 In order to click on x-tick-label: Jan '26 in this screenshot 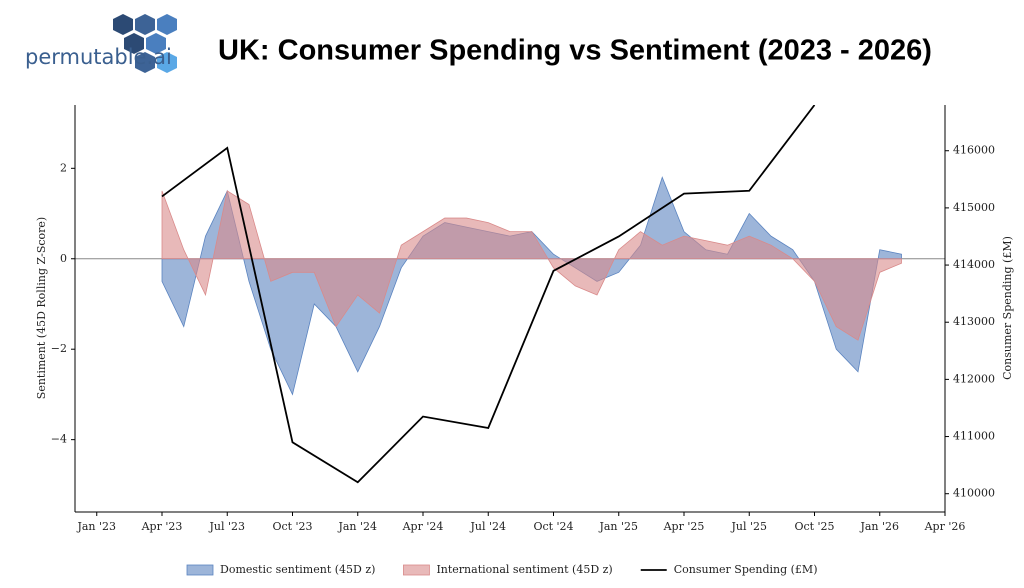, I will do `click(879, 526)`.